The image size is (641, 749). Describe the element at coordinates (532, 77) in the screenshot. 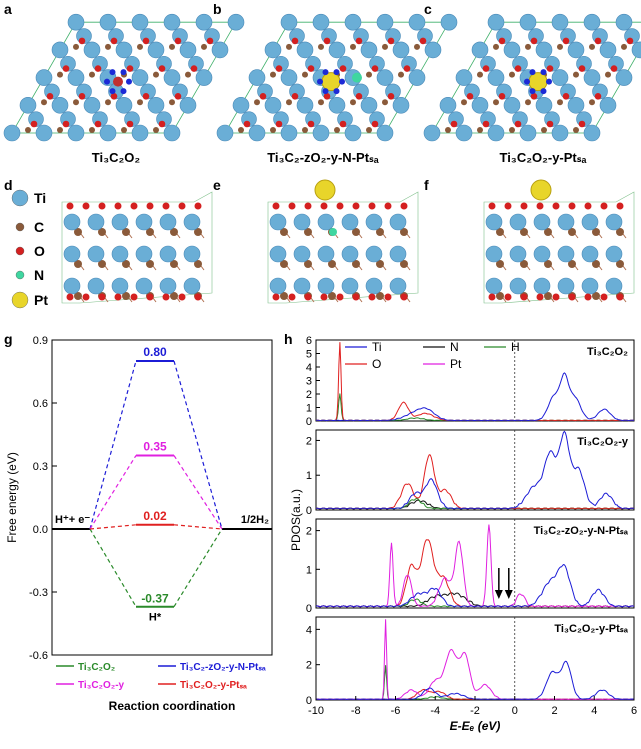

I see `lattice-top-view-c` at that location.